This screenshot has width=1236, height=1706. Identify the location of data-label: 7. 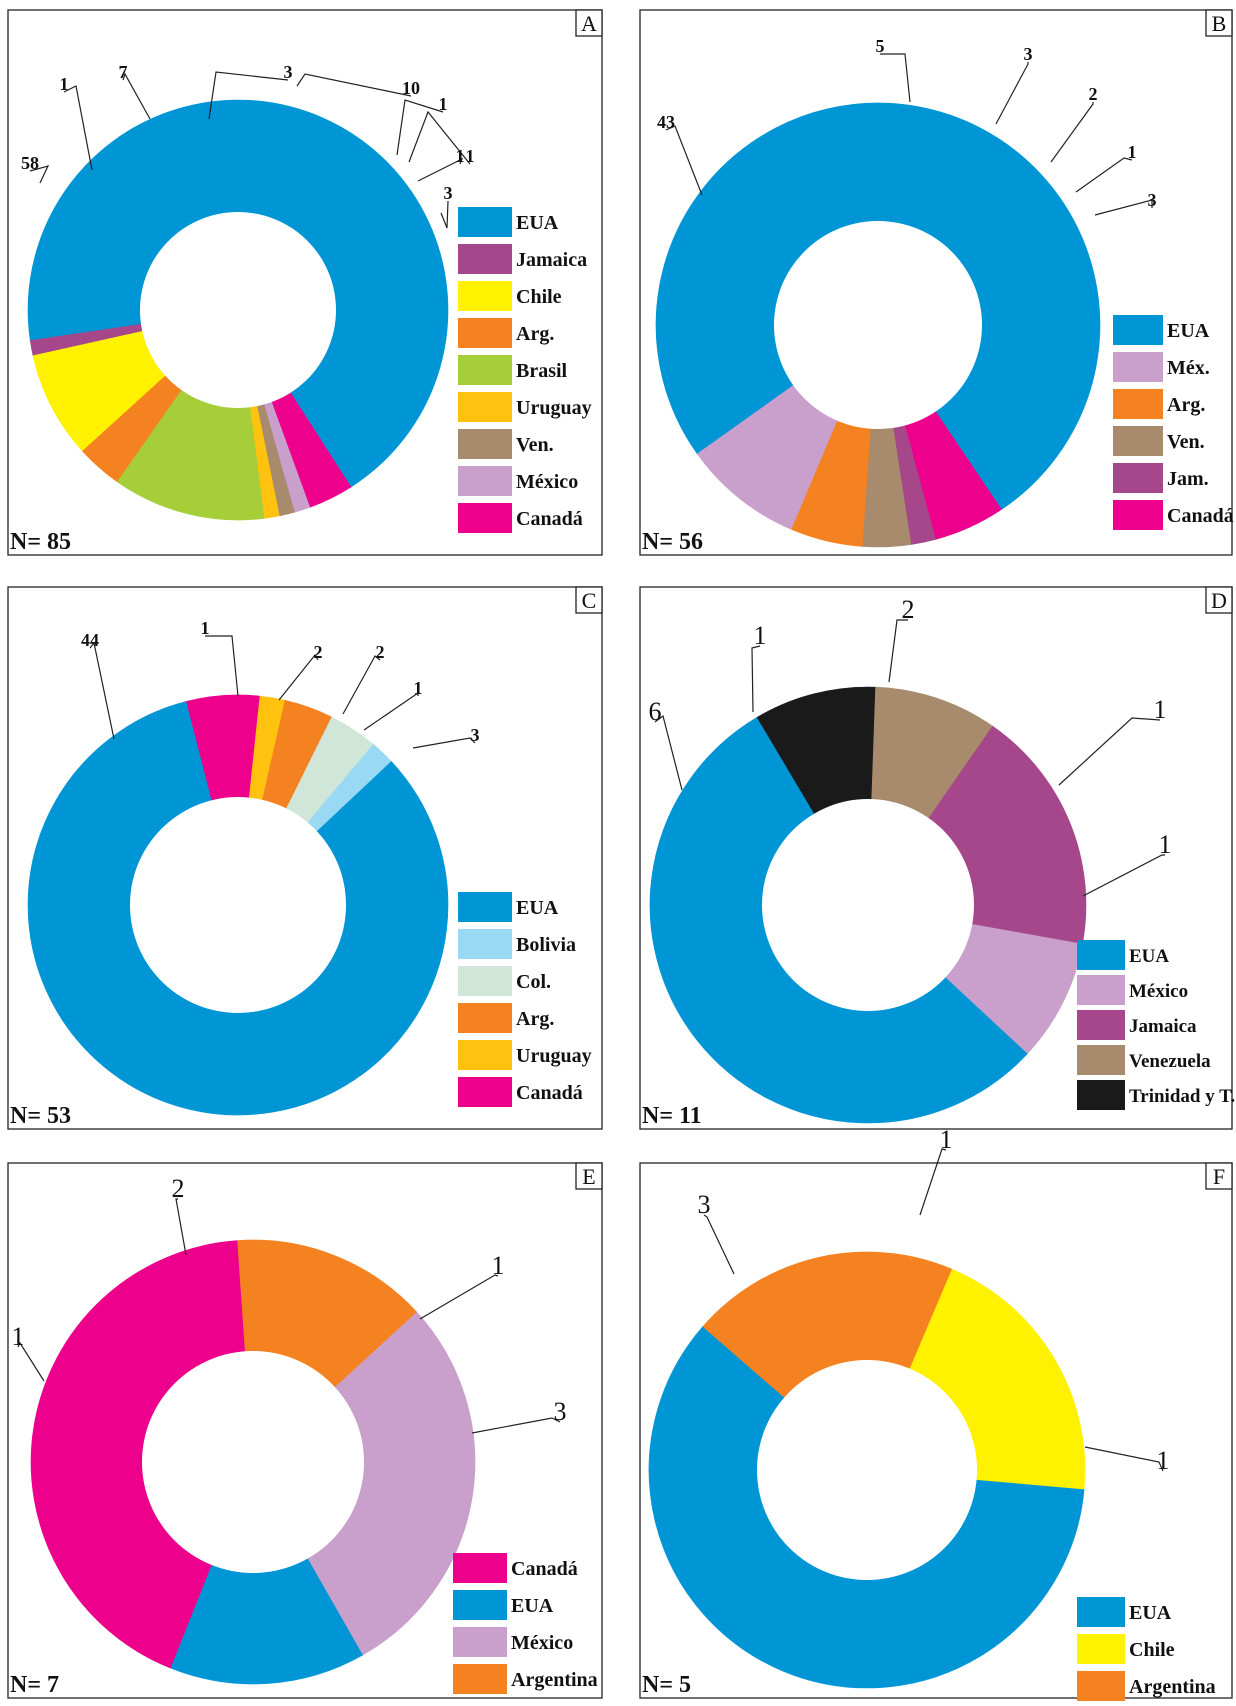
(123, 72).